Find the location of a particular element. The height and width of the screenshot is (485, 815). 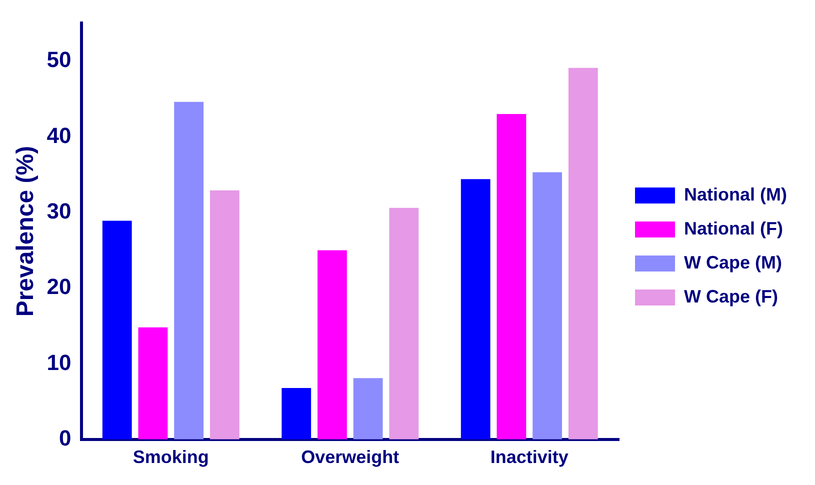

y-axis-title: Prevalence (%) is located at coordinates (26, 231).